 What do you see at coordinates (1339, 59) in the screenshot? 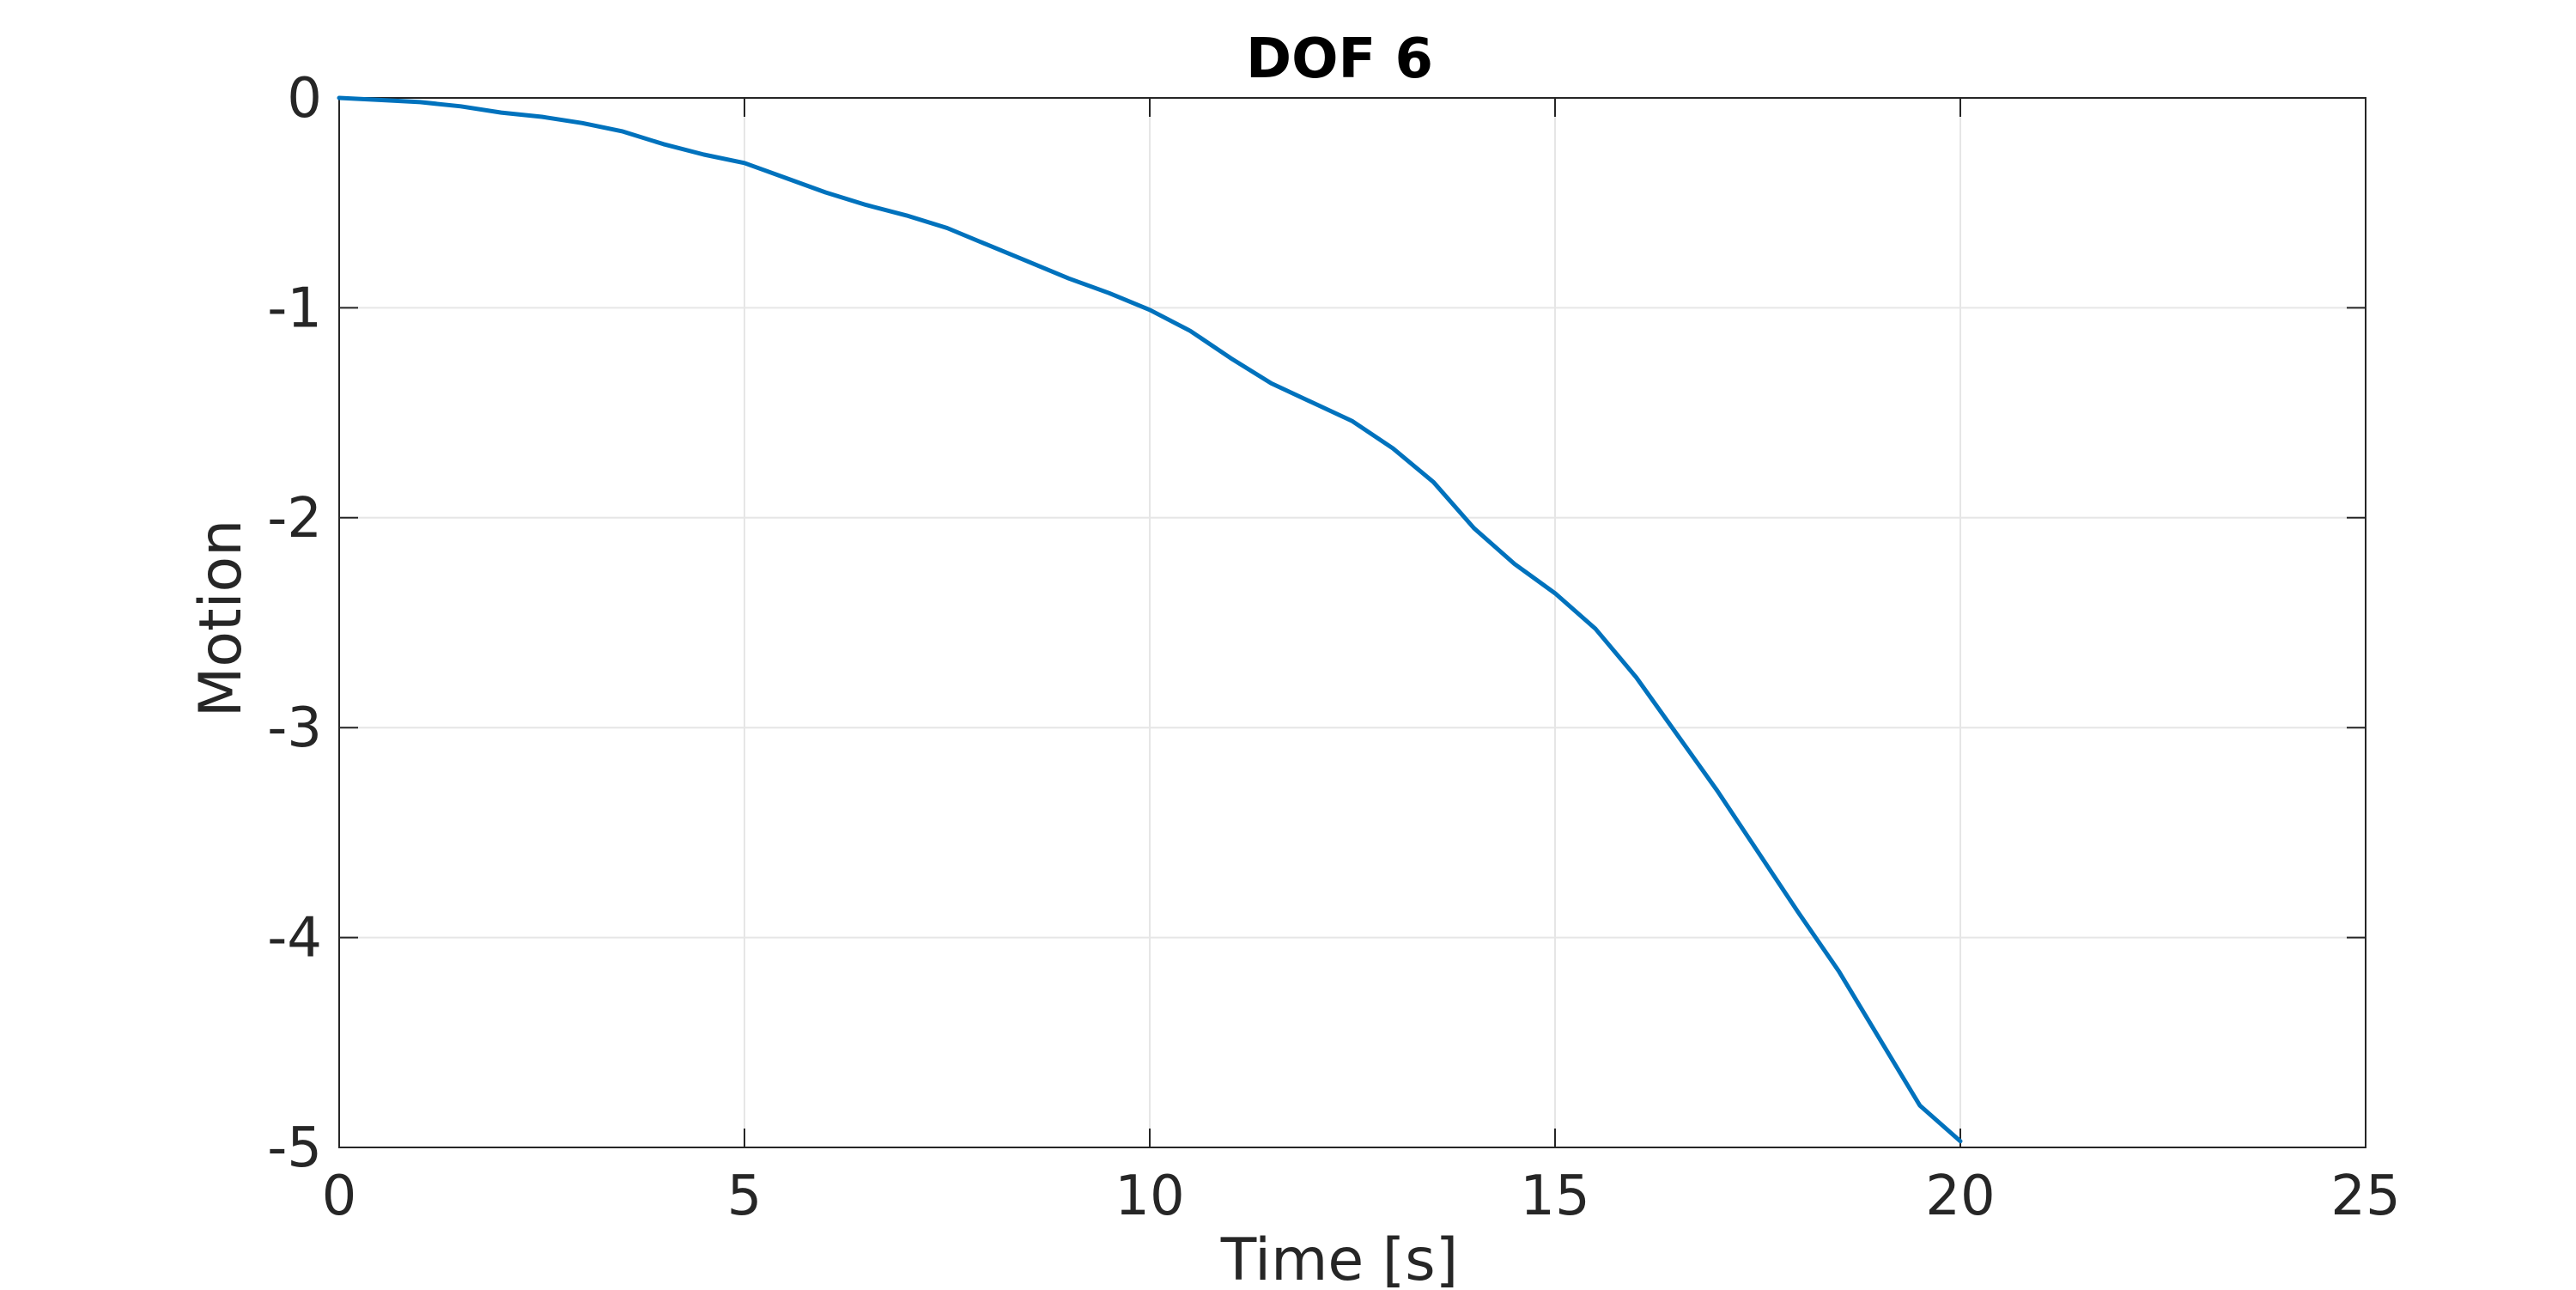
I see `chart-title: DOF 6` at bounding box center [1339, 59].